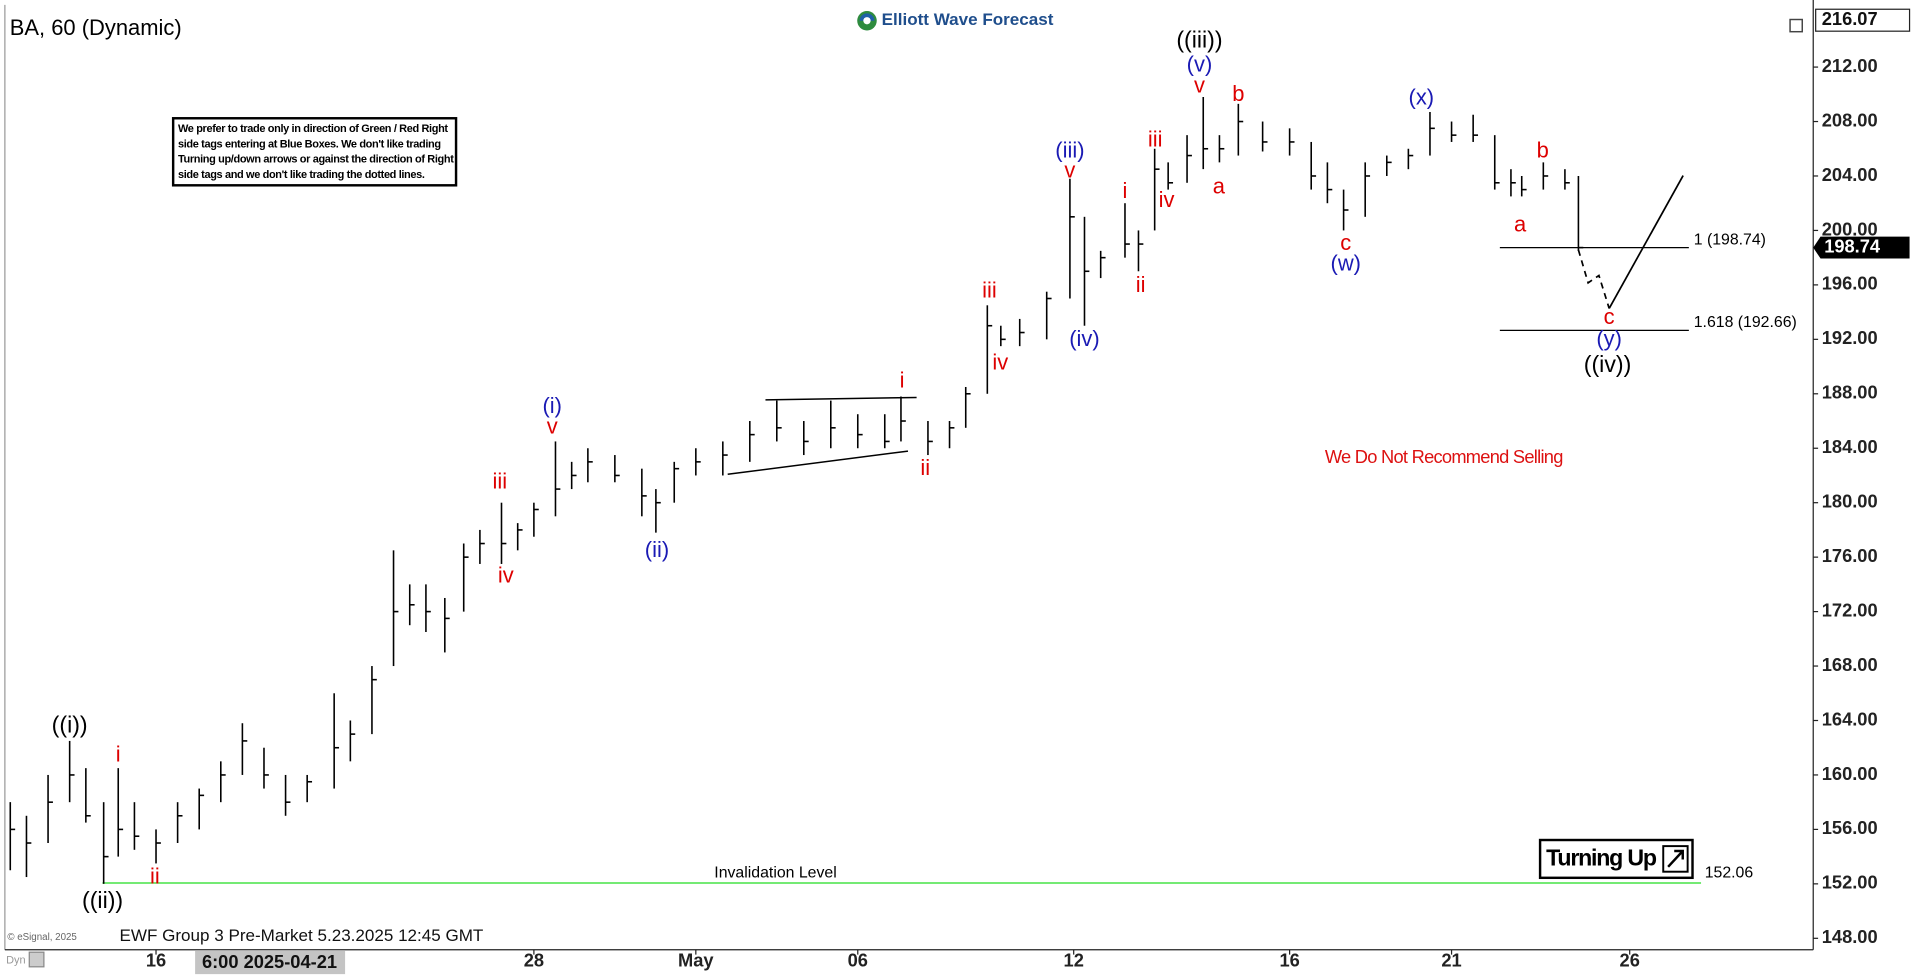  Describe the element at coordinates (1200, 64) in the screenshot. I see `wave-label: (v)` at that location.